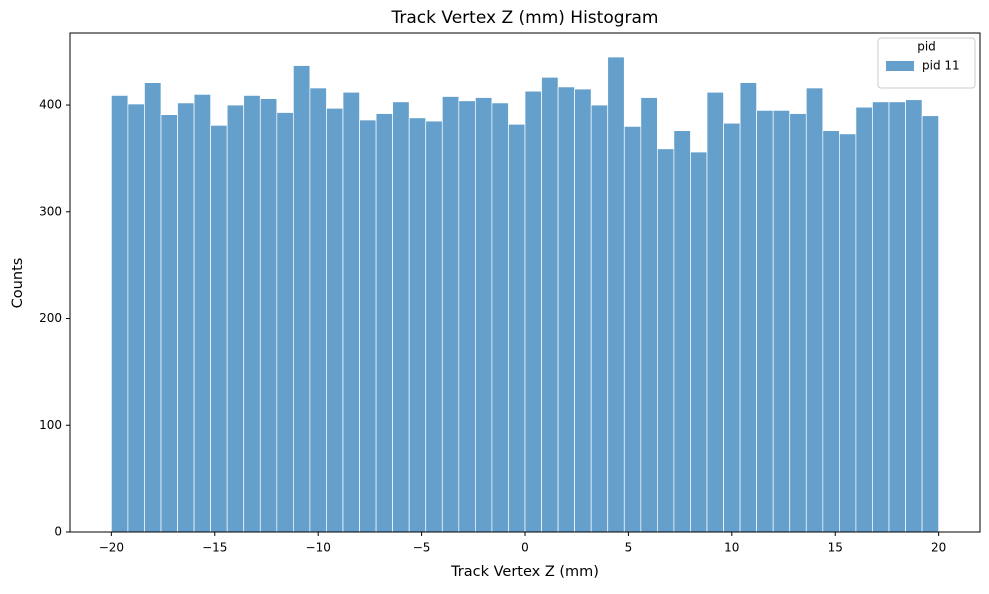 This screenshot has width=989, height=594. What do you see at coordinates (900, 66) in the screenshot?
I see `legend-swatch` at bounding box center [900, 66].